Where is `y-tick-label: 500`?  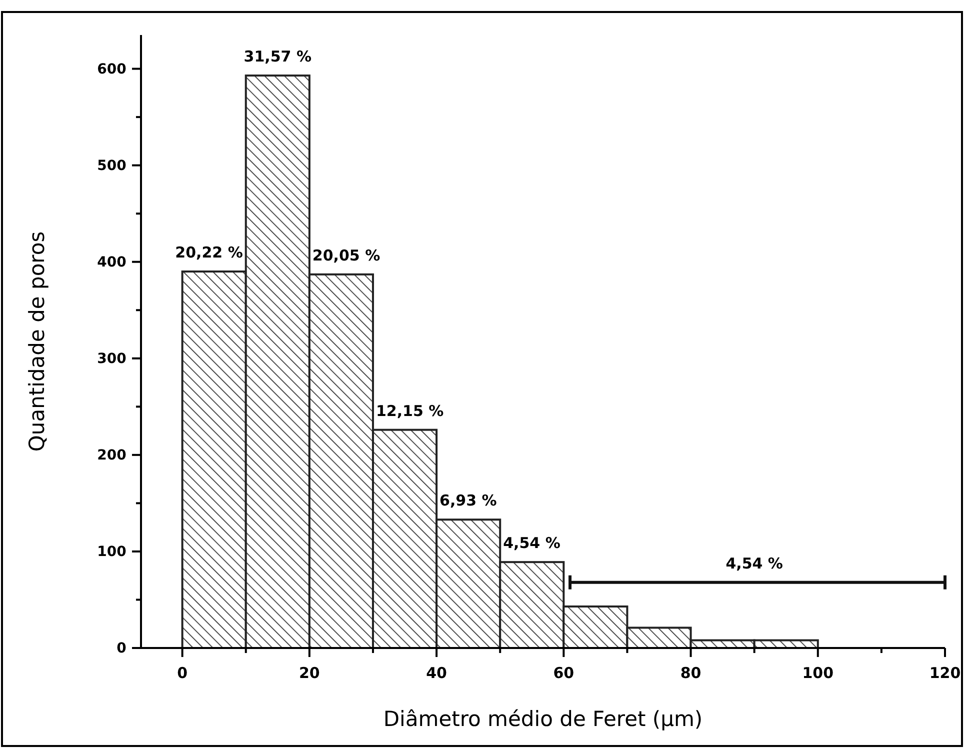 y-tick-label: 500 is located at coordinates (112, 166).